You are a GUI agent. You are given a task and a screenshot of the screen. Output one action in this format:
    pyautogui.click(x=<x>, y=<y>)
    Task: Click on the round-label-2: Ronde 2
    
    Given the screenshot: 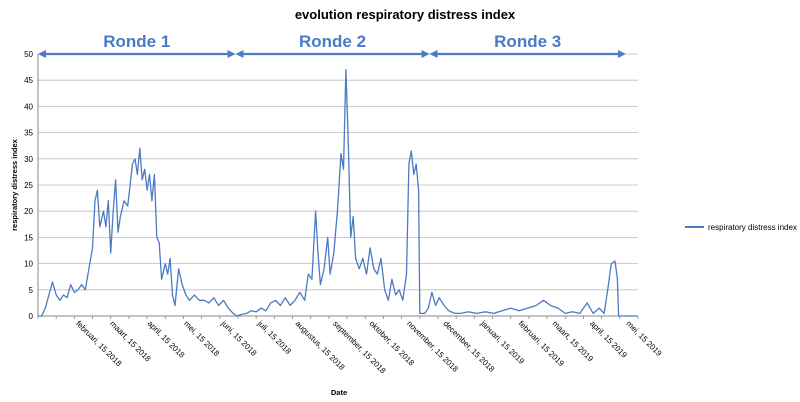 What is the action you would take?
    pyautogui.click(x=332, y=41)
    